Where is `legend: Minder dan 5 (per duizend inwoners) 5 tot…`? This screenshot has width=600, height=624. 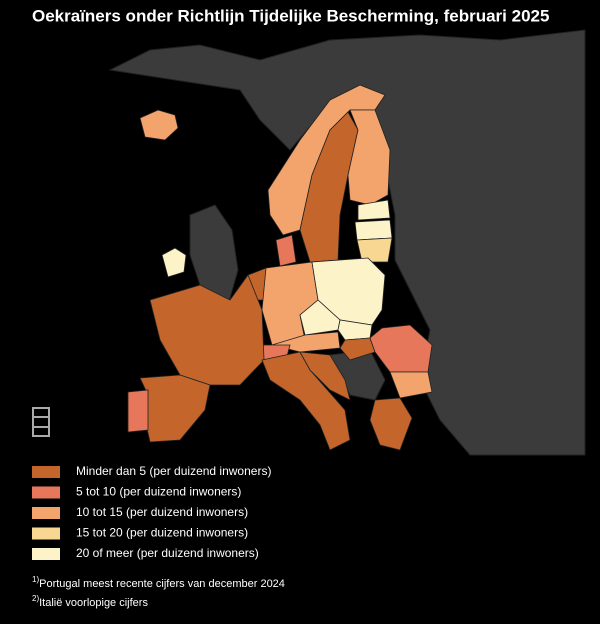
legend: Minder dan 5 (per duizend inwoners) 5 tot… is located at coordinates (151, 512).